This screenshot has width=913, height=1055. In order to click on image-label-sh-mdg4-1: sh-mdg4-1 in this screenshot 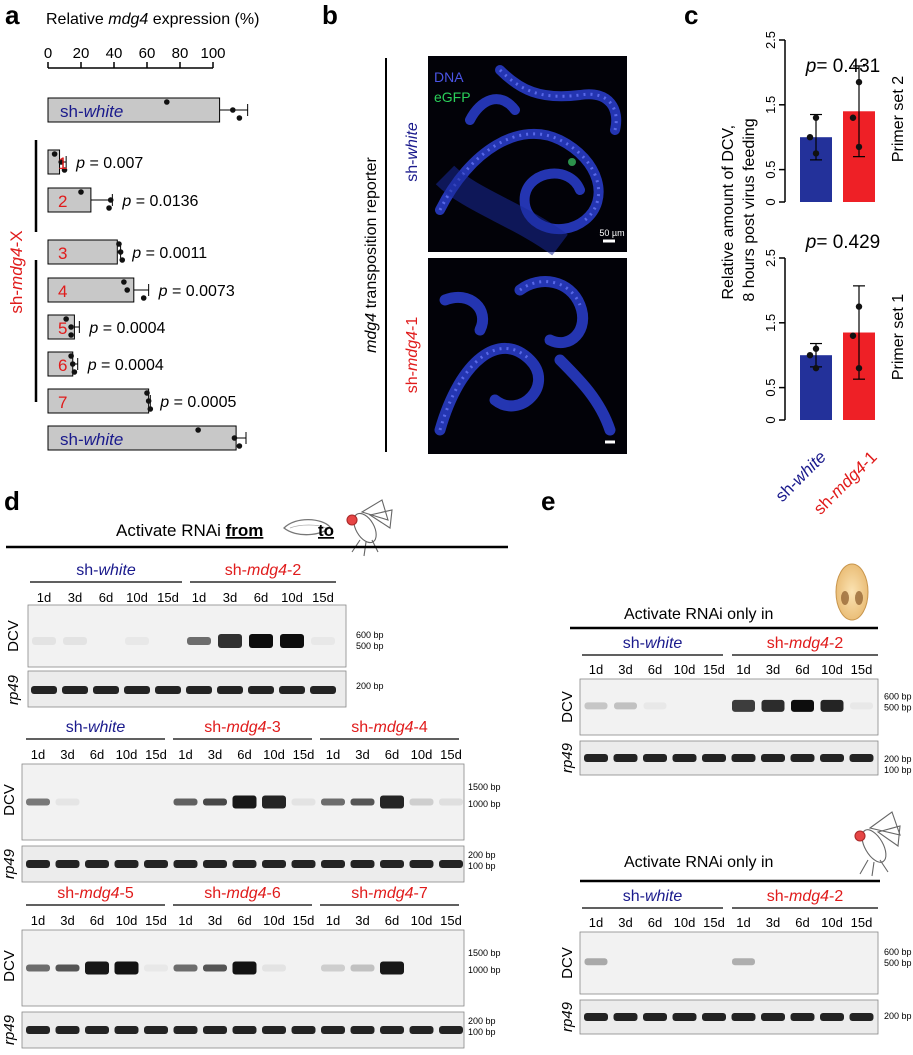, I will do `click(412, 355)`.